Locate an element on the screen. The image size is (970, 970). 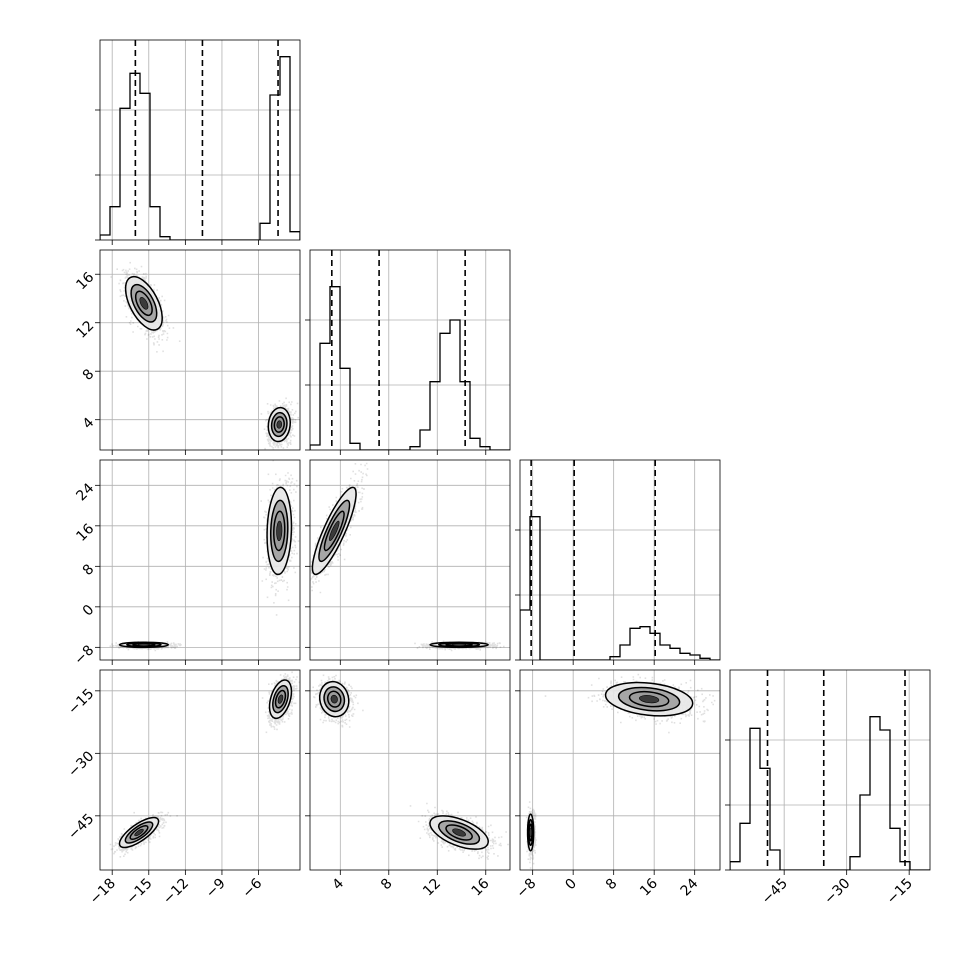
histogram-2-frame is located at coordinates (620, 560).